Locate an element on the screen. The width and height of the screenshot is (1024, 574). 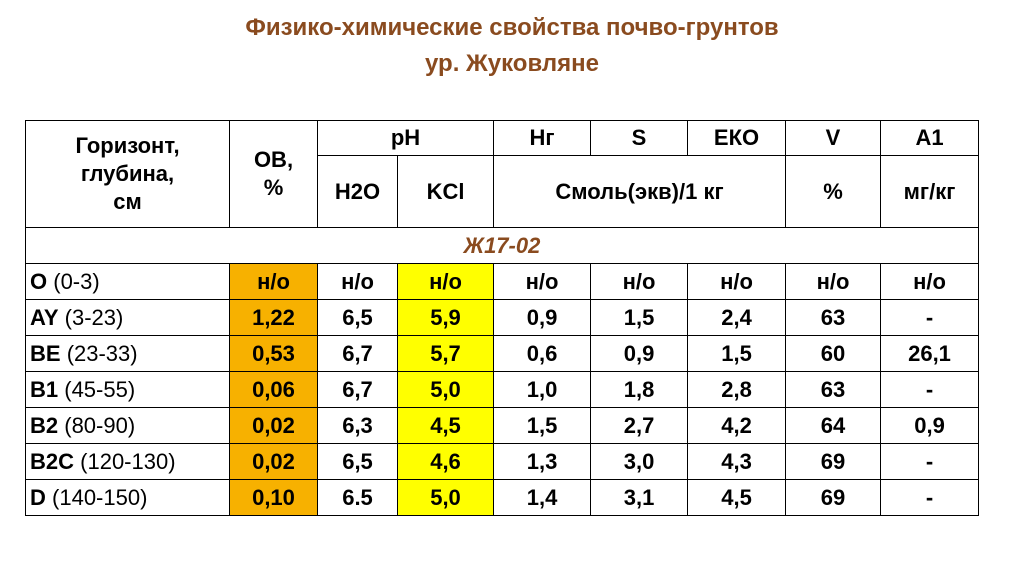
horizon-cell: B2C (120-130) is located at coordinates (127, 461).